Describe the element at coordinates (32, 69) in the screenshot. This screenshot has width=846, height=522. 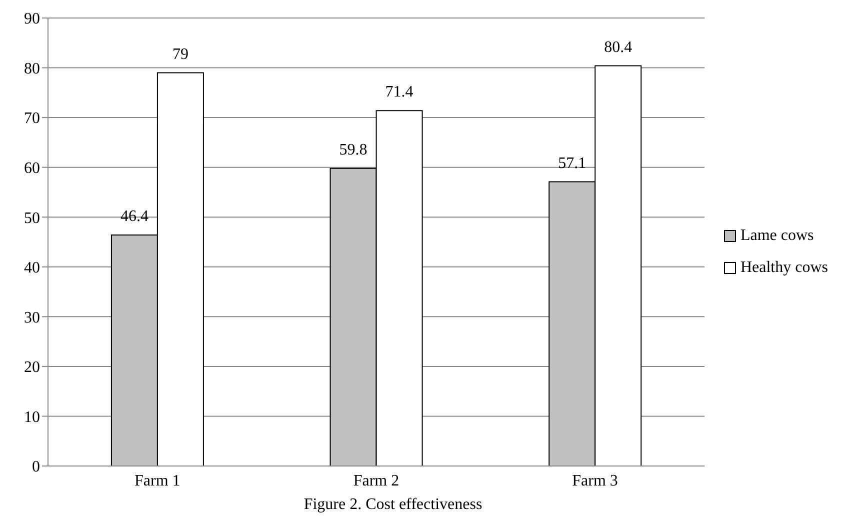
I see `y-tick-label: 80` at that location.